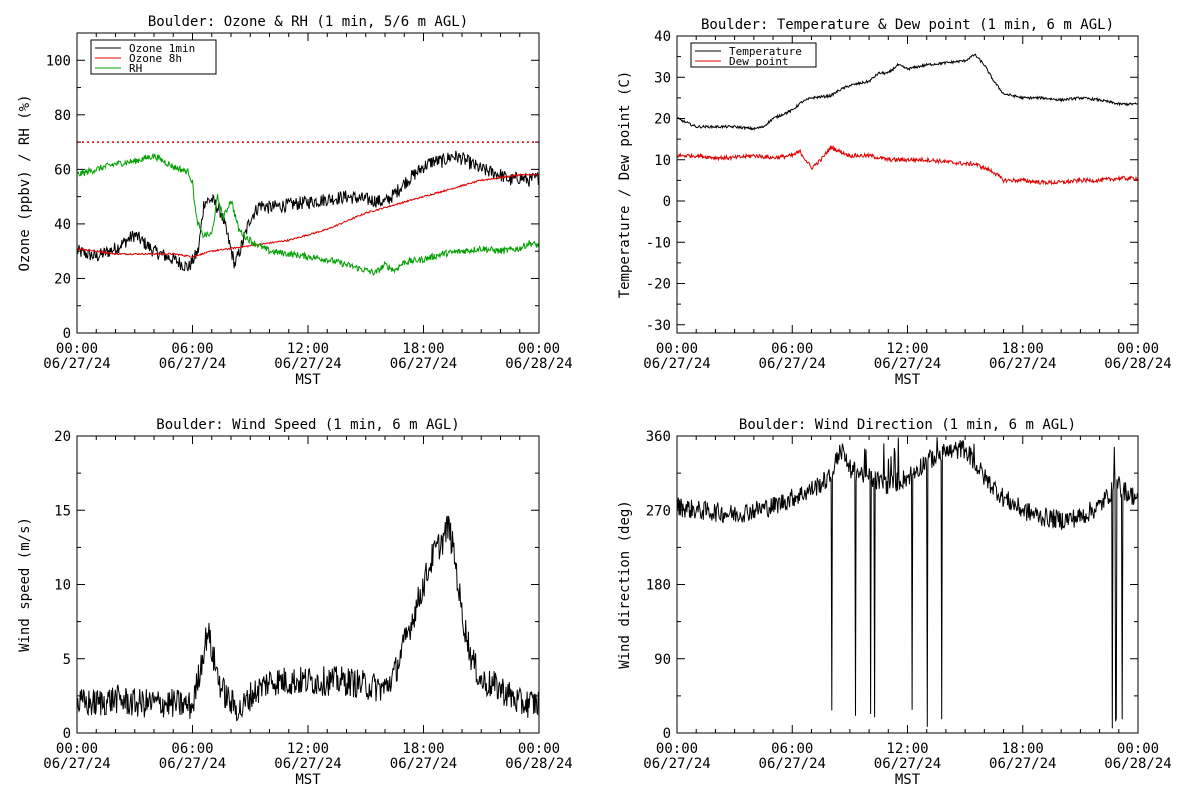 The image size is (1200, 800). Describe the element at coordinates (62, 116) in the screenshot. I see `y-tick-label: 80` at that location.